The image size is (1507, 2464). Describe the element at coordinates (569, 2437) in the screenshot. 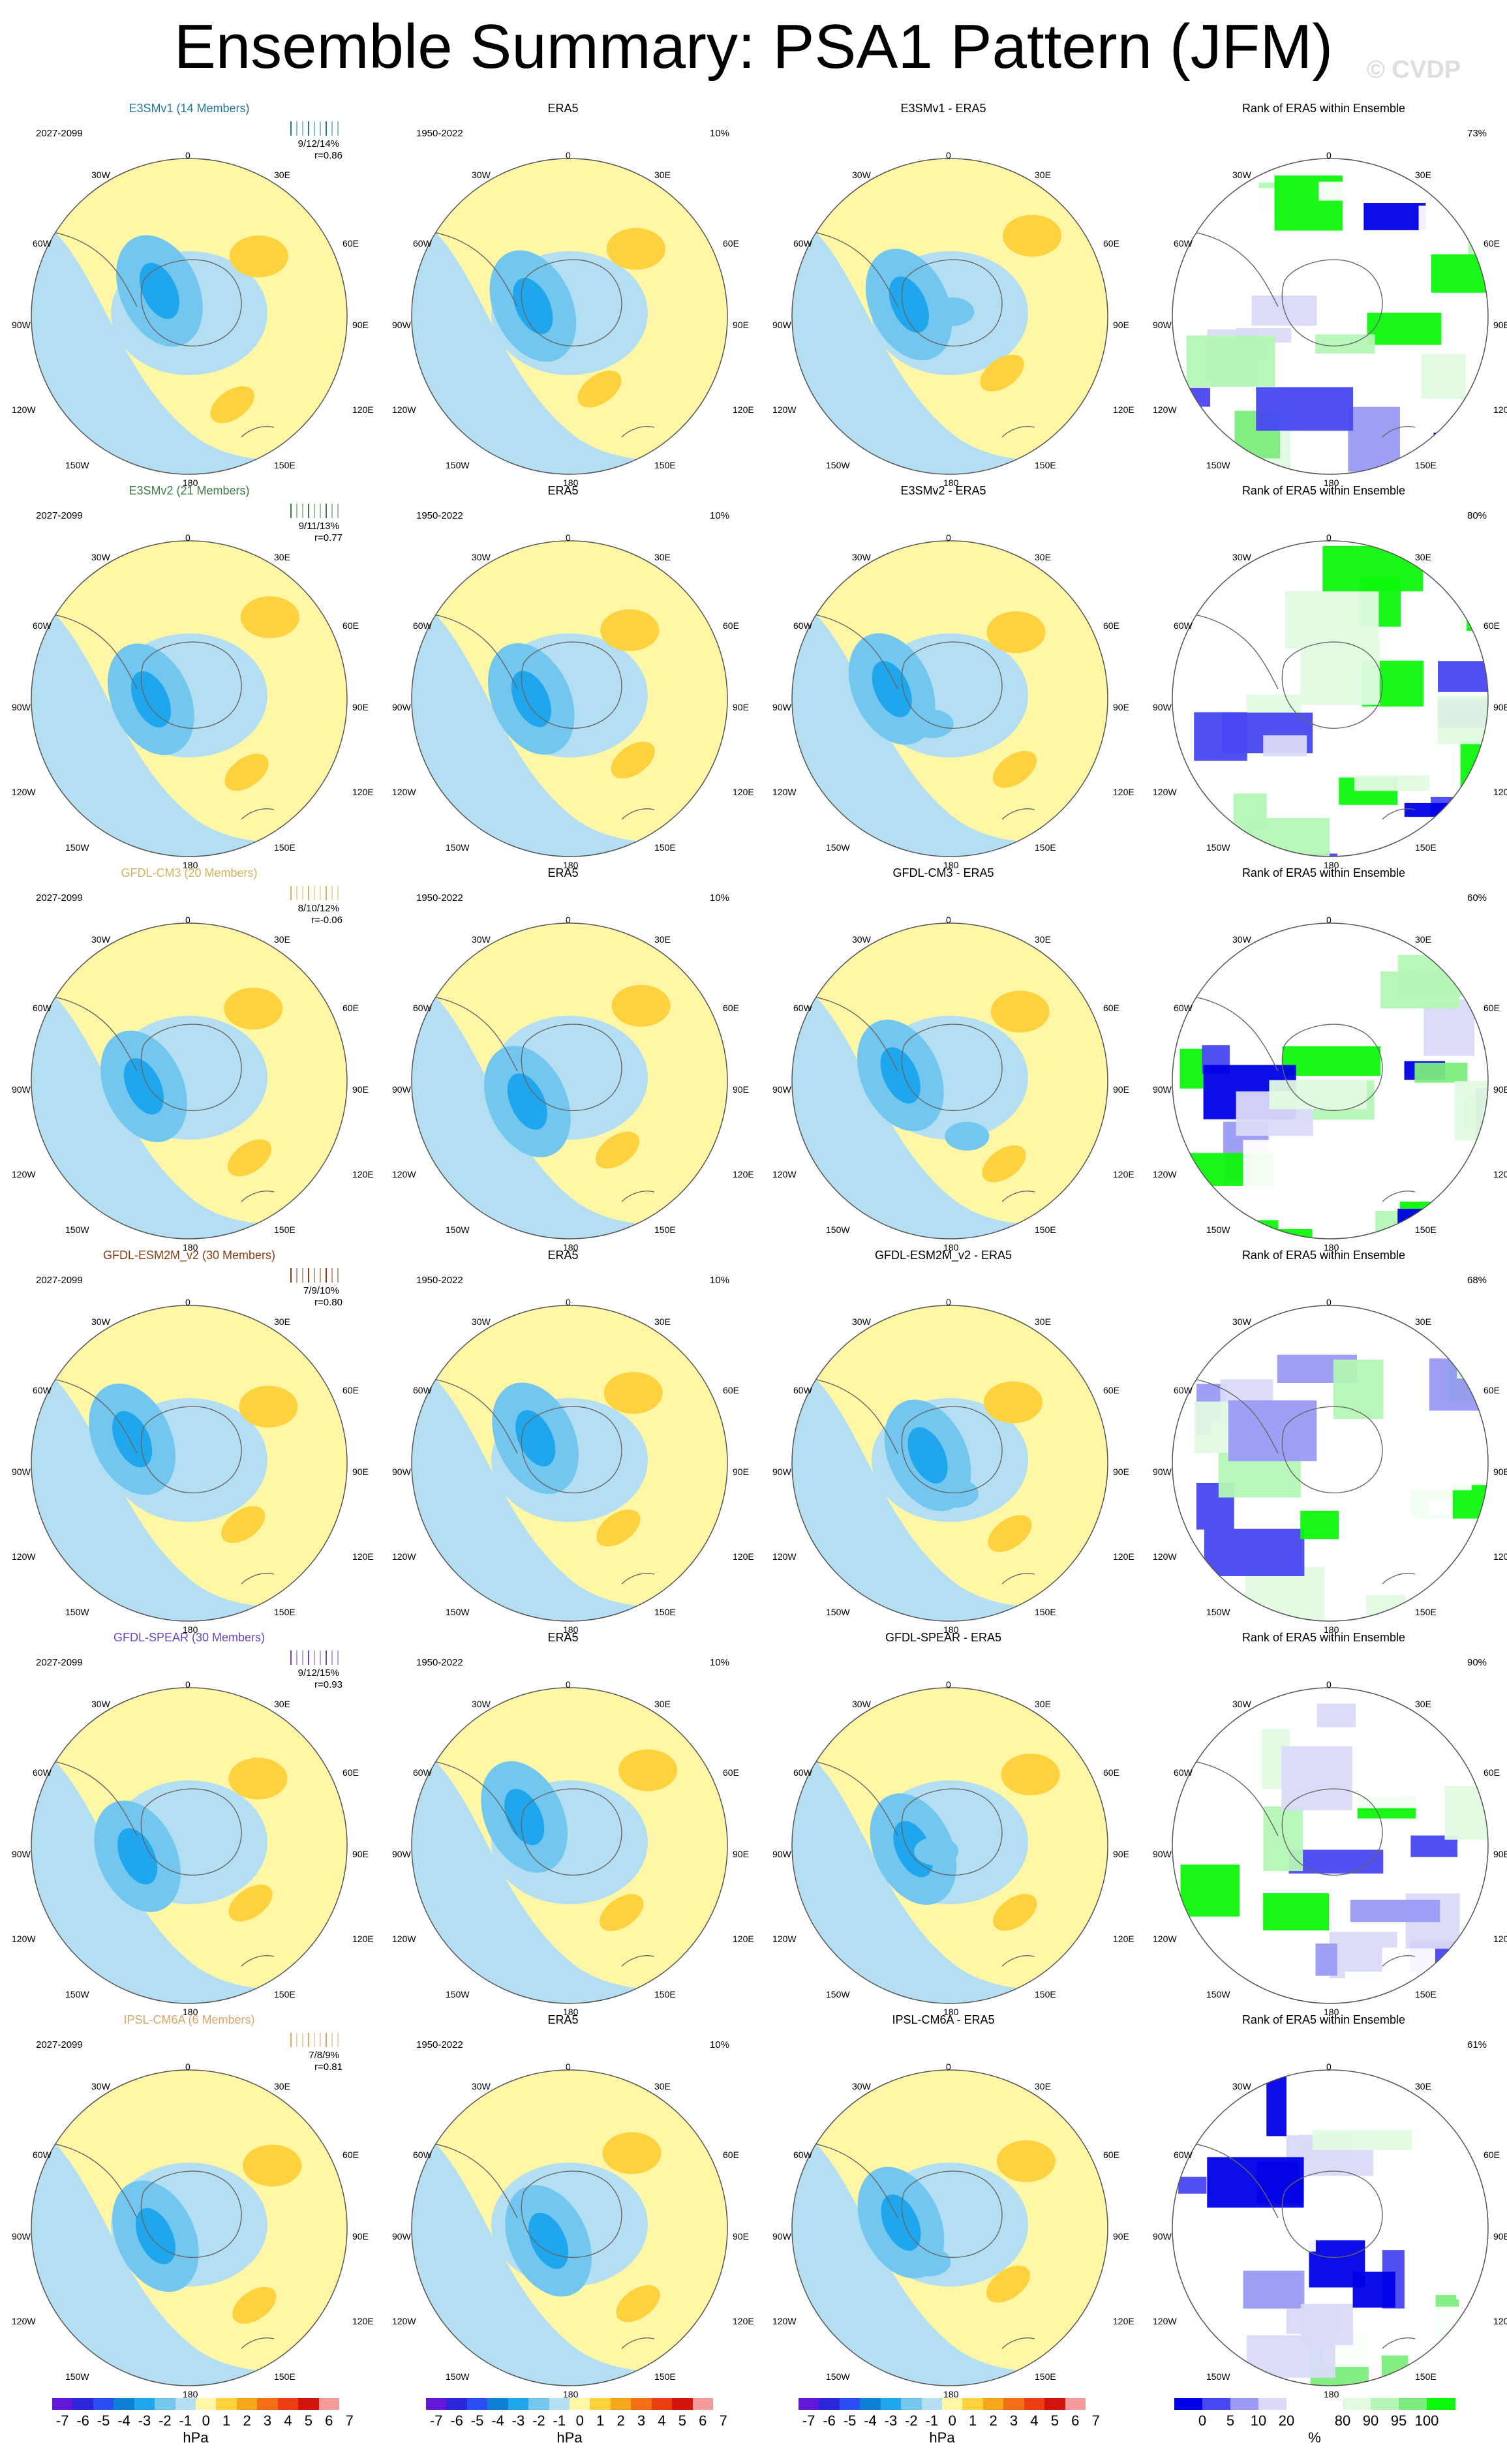

I see `colorbar-unit: hPa` at that location.